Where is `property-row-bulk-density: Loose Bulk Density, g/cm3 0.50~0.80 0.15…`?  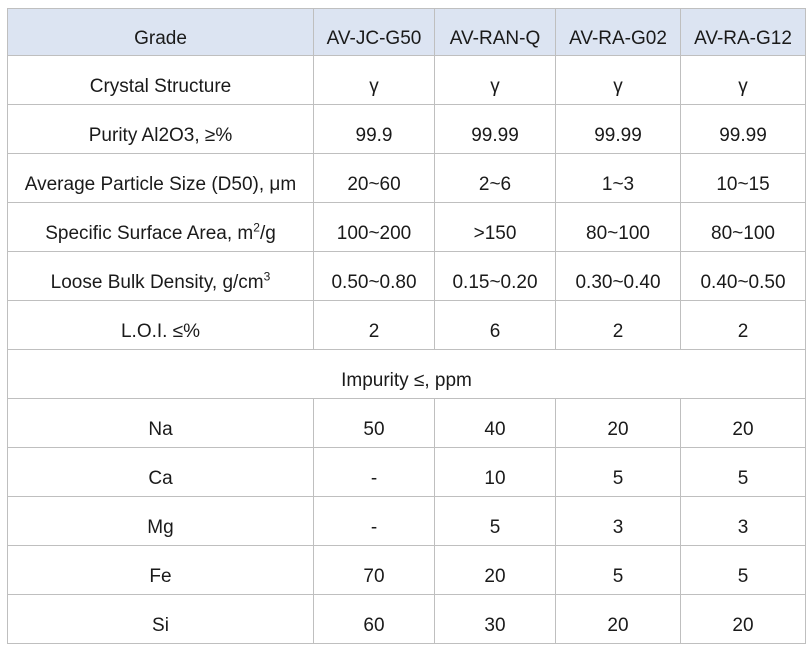 property-row-bulk-density: Loose Bulk Density, g/cm3 0.50~0.80 0.15… is located at coordinates (406, 276).